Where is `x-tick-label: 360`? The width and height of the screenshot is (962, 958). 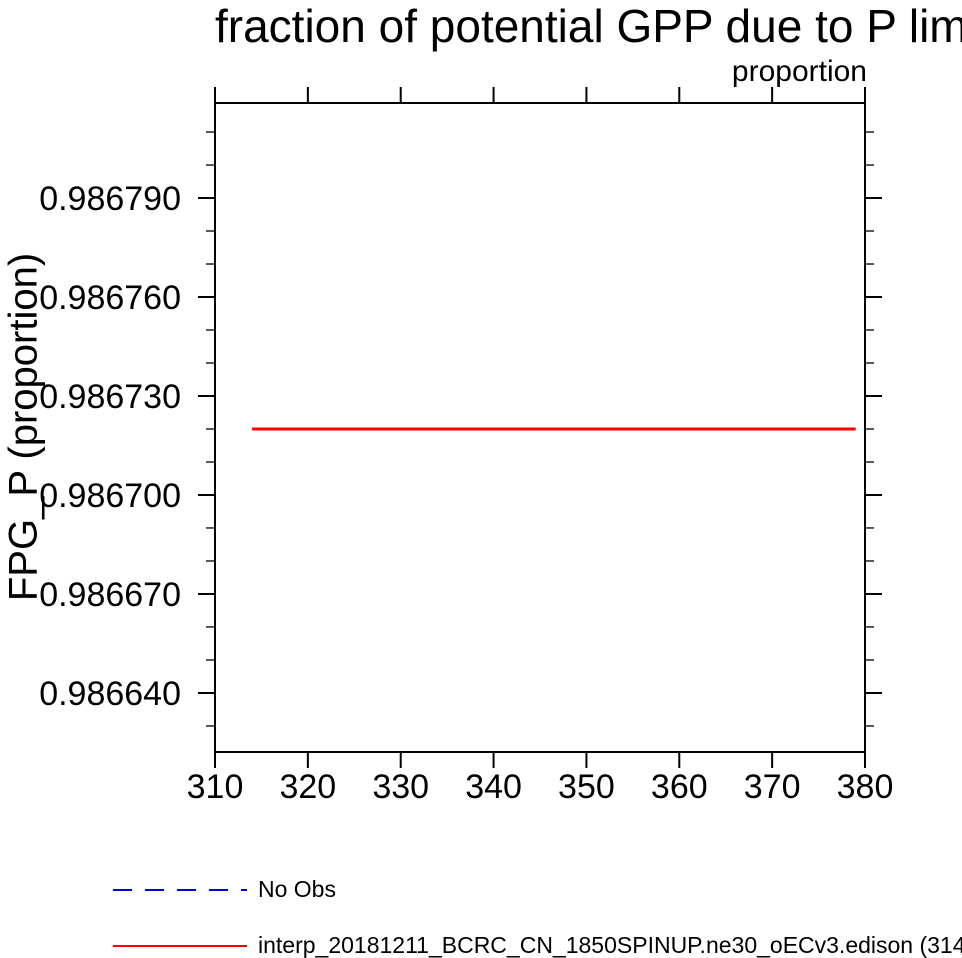 x-tick-label: 360 is located at coordinates (679, 787).